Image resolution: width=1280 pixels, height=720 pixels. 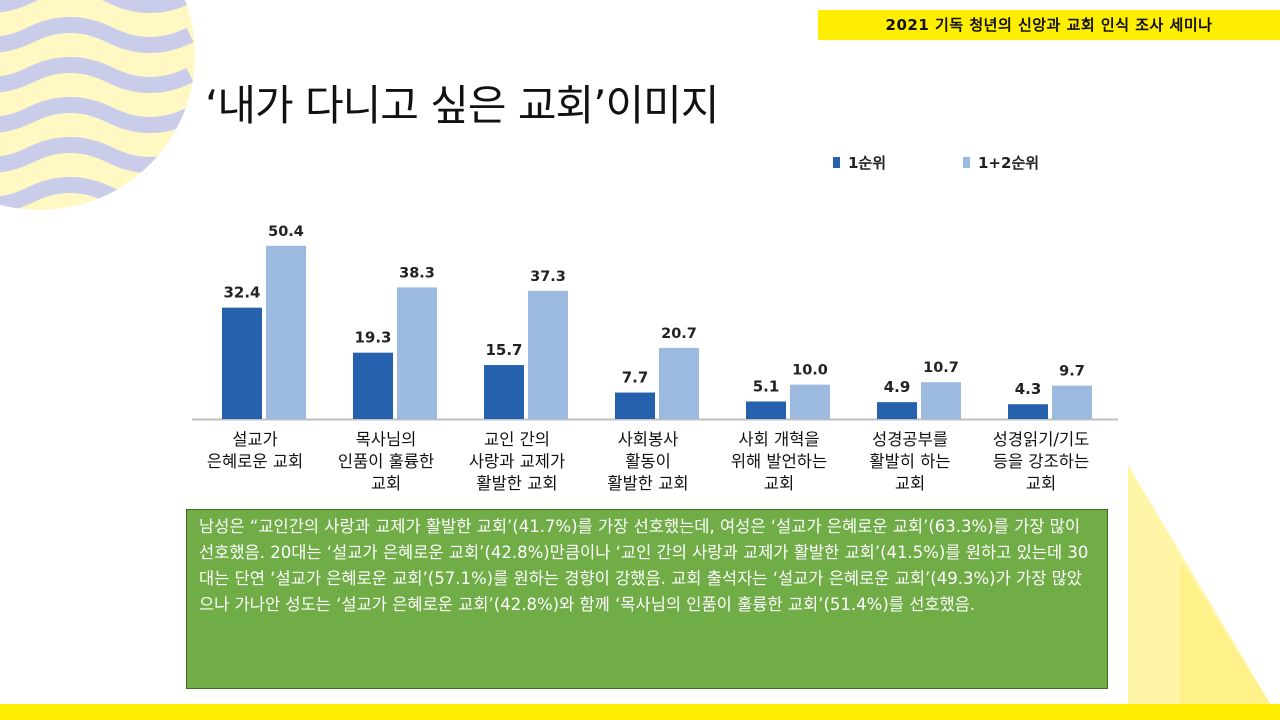 I want to click on data-label-rank1-6: 4.9, so click(x=897, y=387).